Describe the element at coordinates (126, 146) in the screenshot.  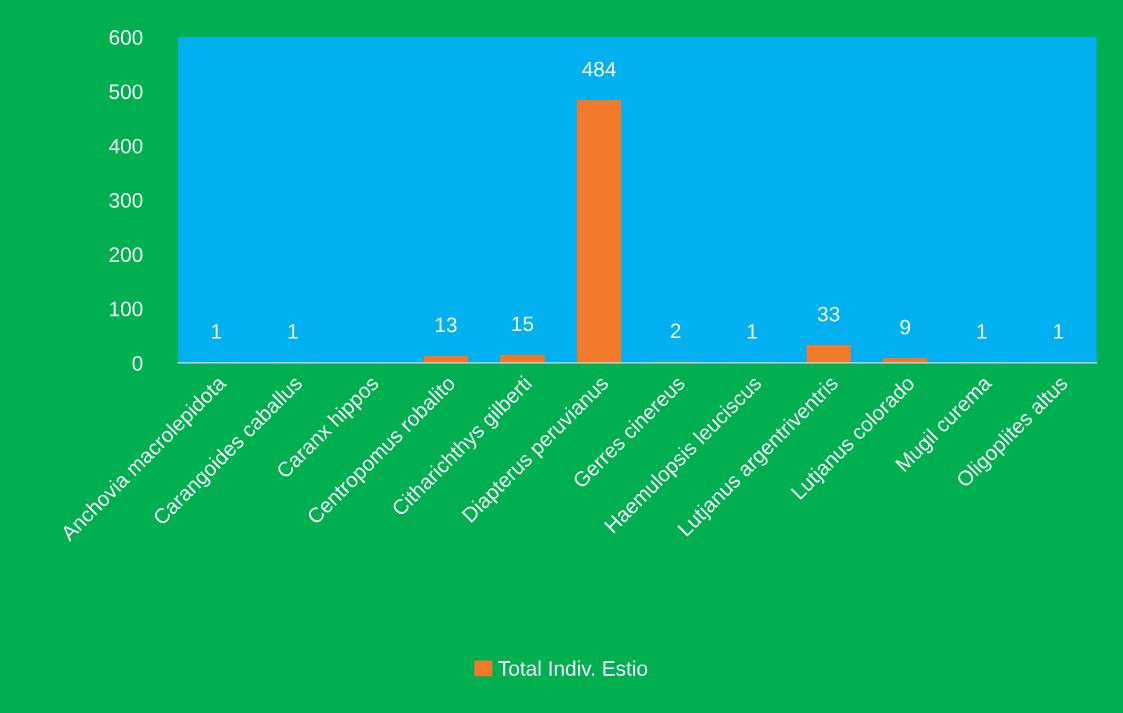
I see `y-tick-label: 400` at that location.